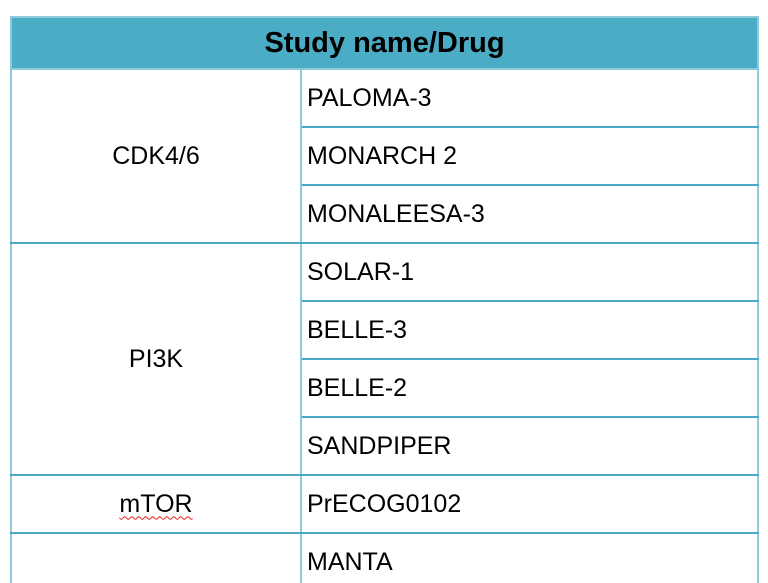 Image resolution: width=768 pixels, height=583 pixels. I want to click on table-row: MONALEESA-3, so click(385, 214).